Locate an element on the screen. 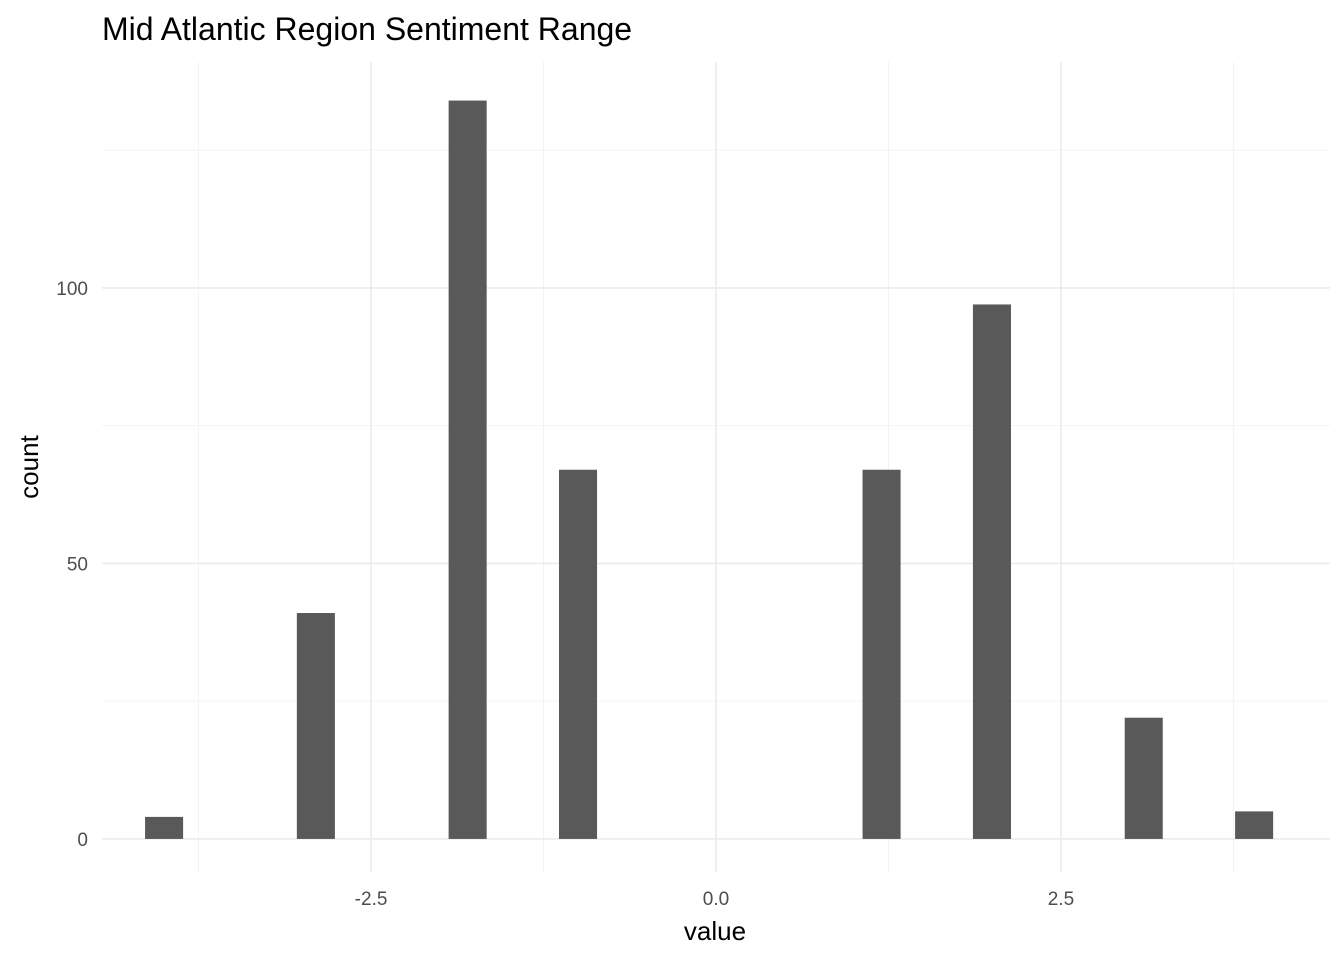 Image resolution: width=1344 pixels, height=960 pixels. y-axis-tick-labels: 0 50 100 is located at coordinates (72, 565).